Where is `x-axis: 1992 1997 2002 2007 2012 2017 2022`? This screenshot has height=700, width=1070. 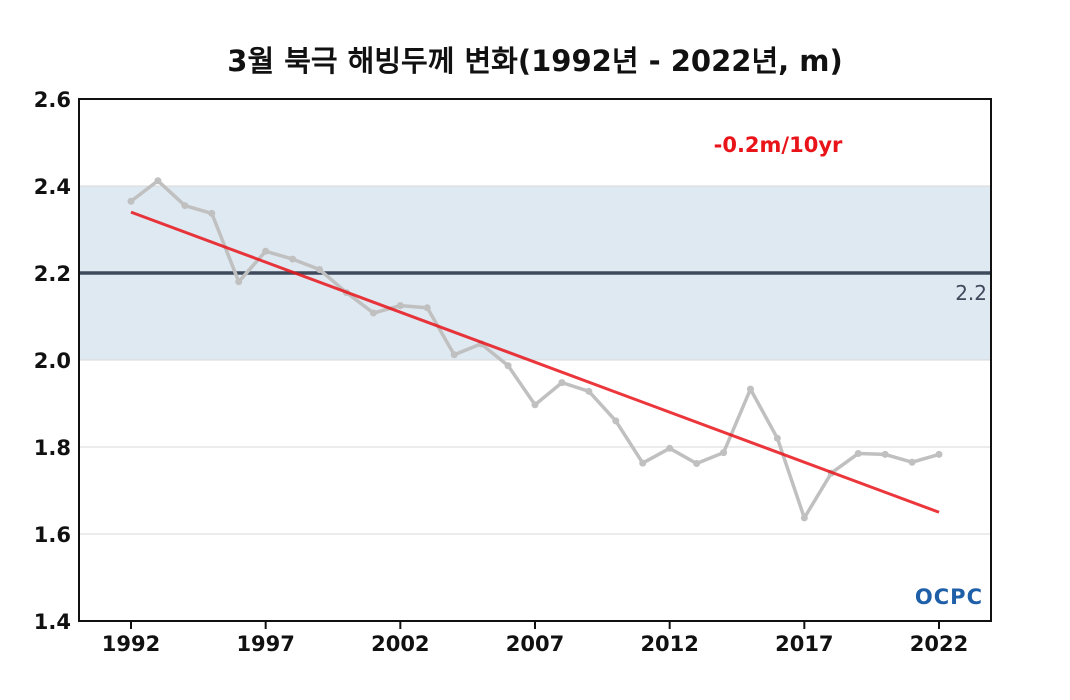
x-axis: 1992 1997 2002 2007 2012 2017 2022 is located at coordinates (535, 638).